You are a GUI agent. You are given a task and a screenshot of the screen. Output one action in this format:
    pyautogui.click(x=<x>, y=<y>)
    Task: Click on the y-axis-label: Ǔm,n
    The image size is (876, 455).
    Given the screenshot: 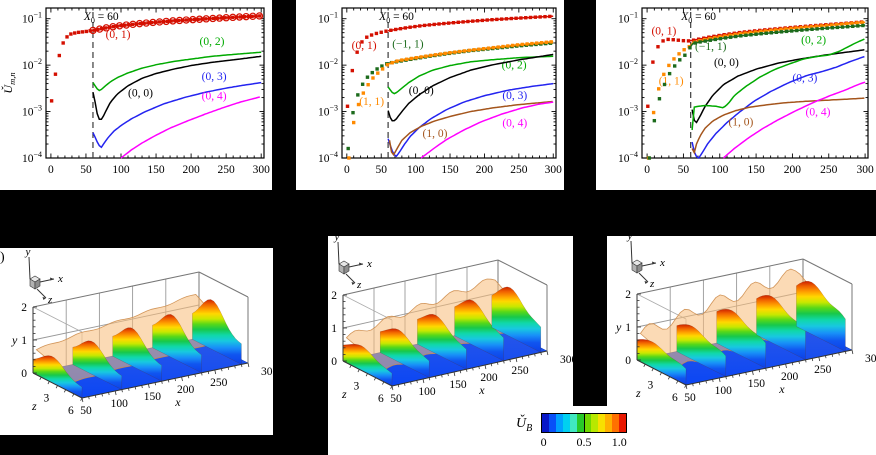 What is the action you would take?
    pyautogui.click(x=8, y=82)
    